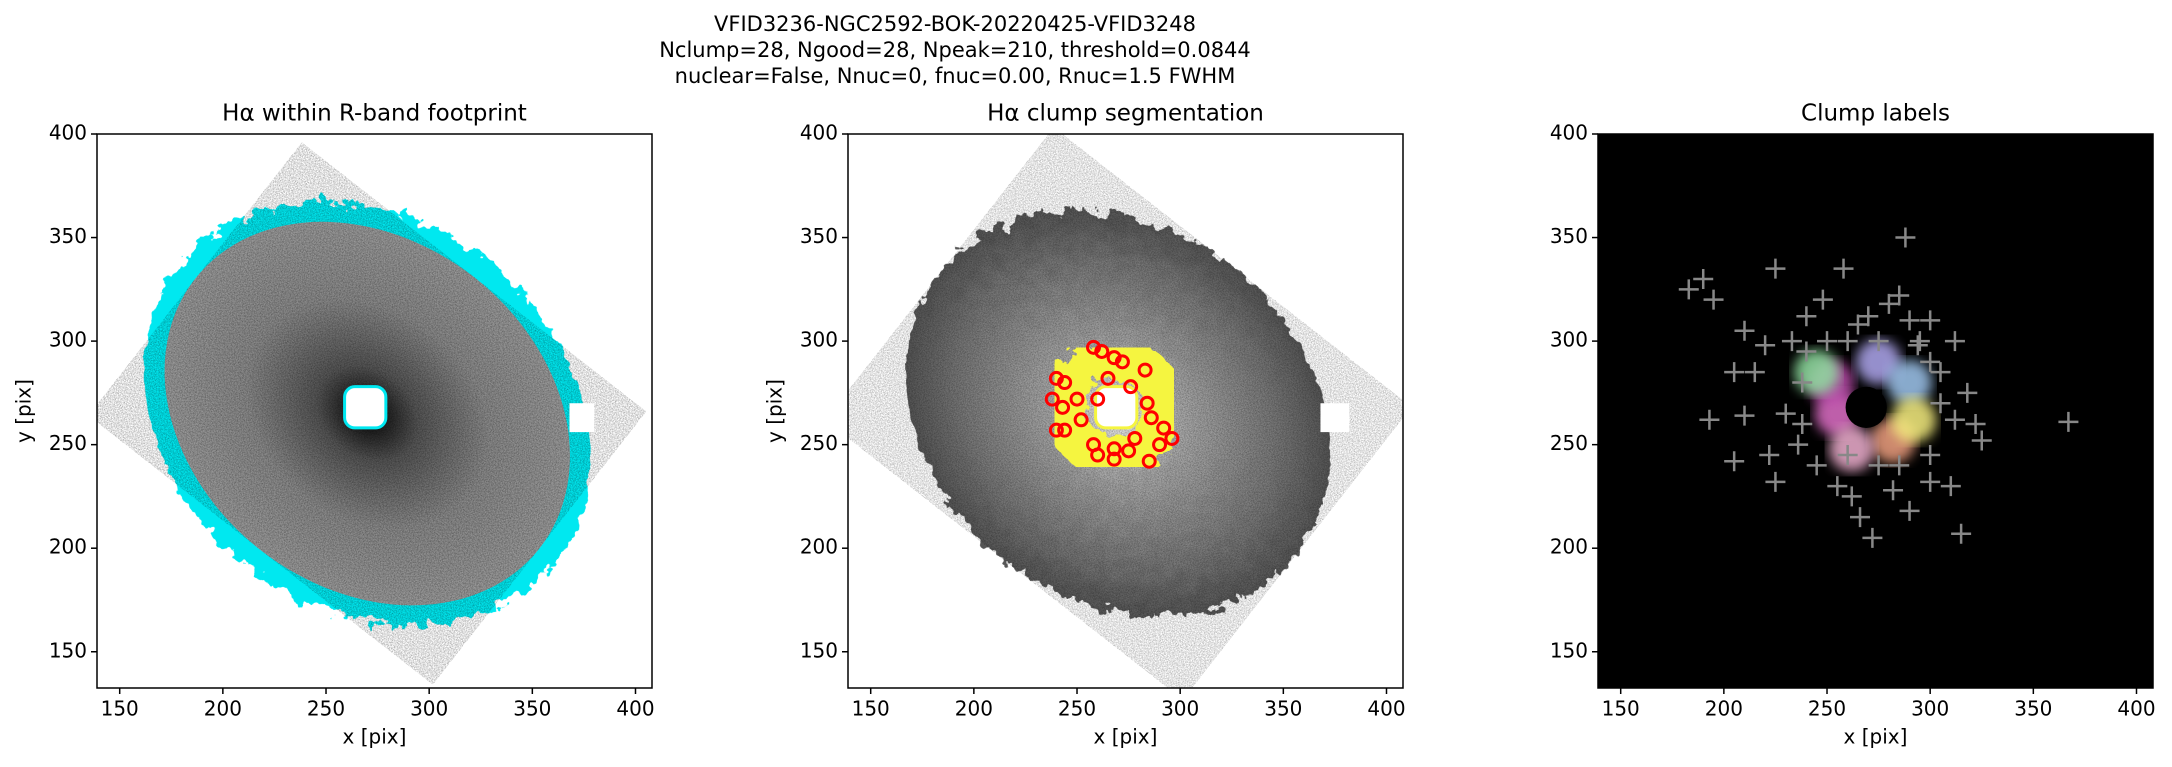  What do you see at coordinates (582, 418) in the screenshot?
I see `masked-star` at bounding box center [582, 418].